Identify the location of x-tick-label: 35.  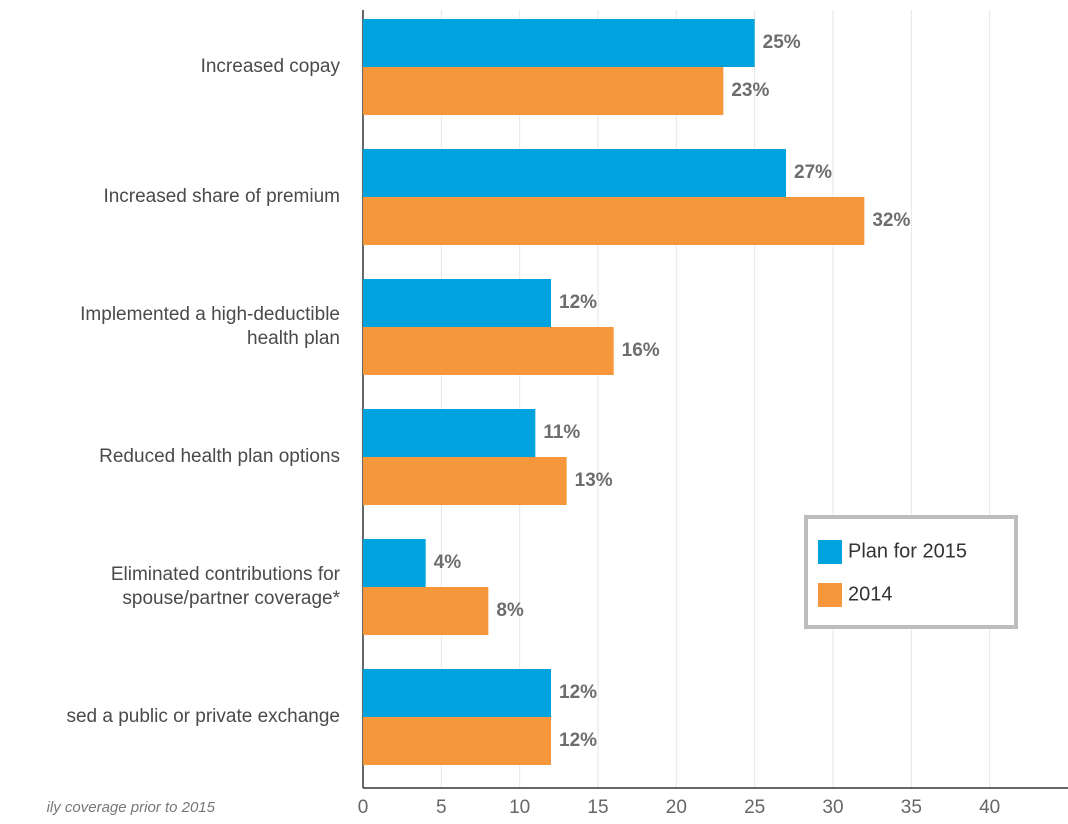
(911, 807).